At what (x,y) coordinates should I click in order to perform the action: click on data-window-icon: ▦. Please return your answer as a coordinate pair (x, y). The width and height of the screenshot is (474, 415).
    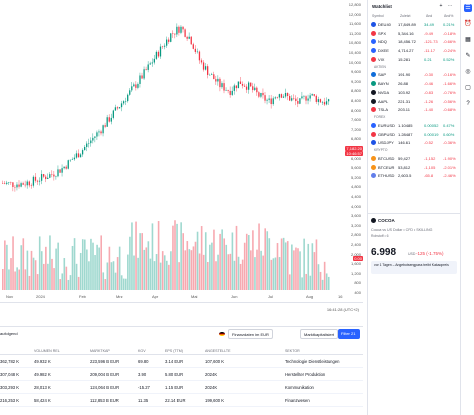
    Looking at the image, I should click on (468, 40).